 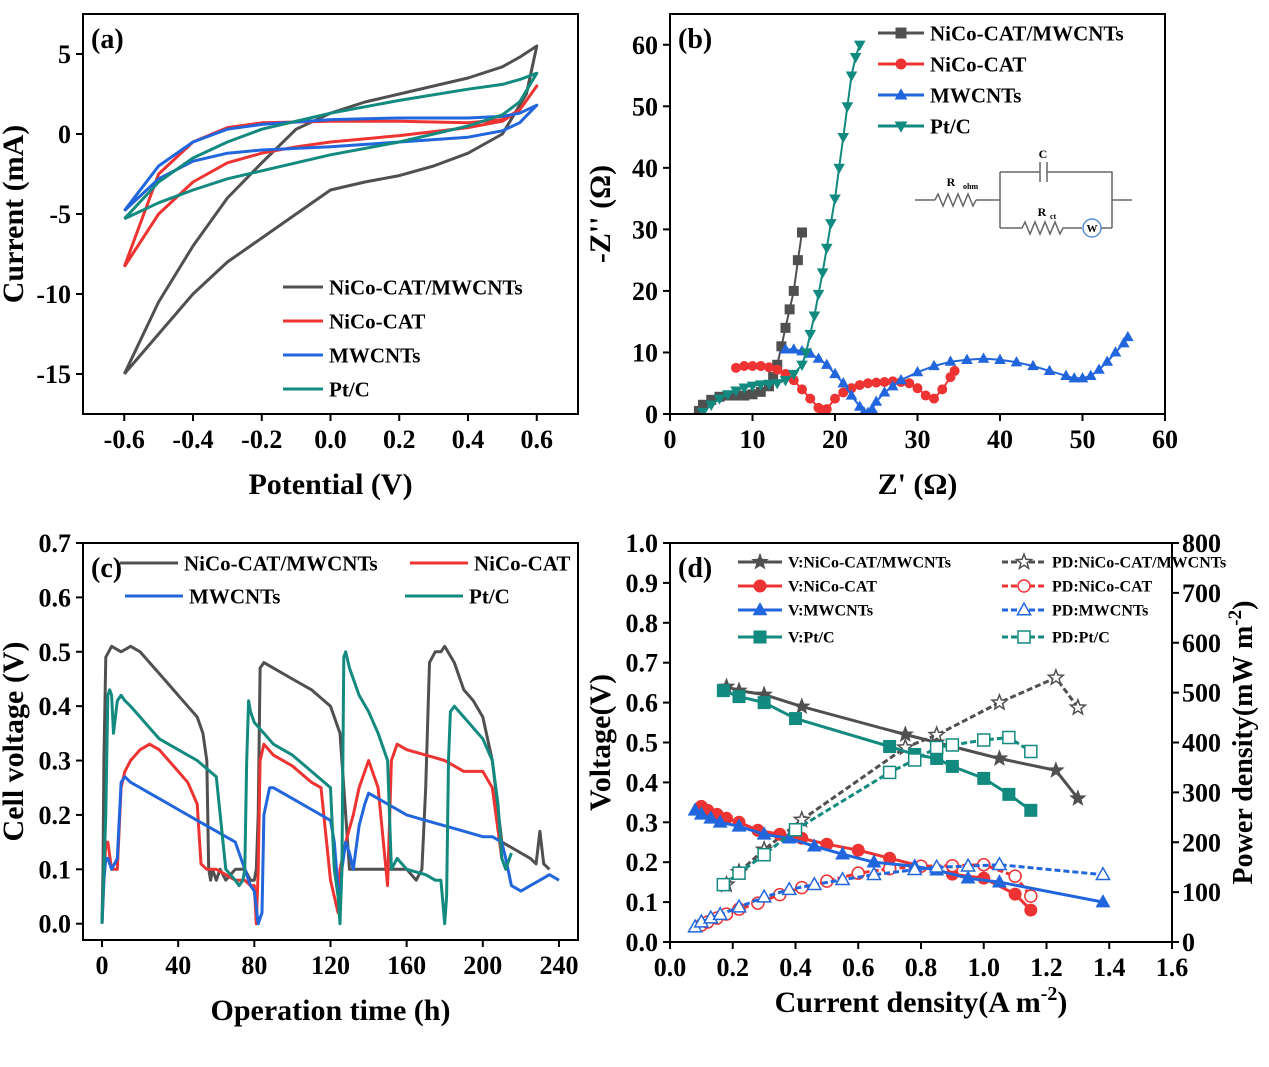 What do you see at coordinates (558, 965) in the screenshot?
I see `x-tick-label: 240` at bounding box center [558, 965].